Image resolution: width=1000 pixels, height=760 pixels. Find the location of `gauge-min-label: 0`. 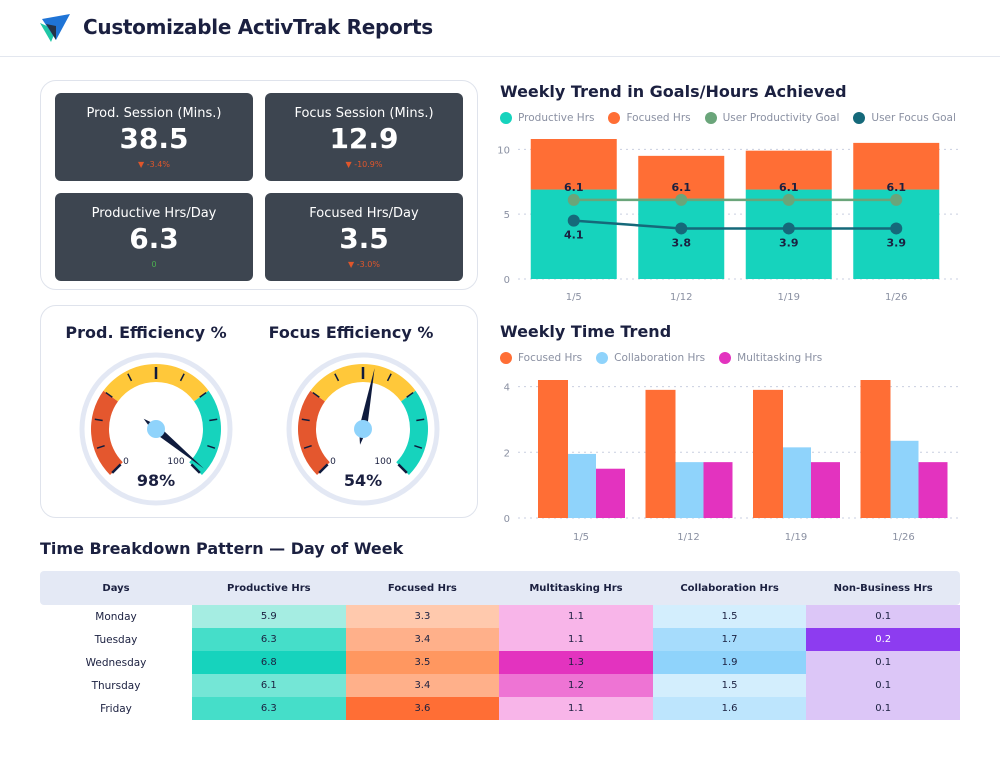

gauge-min-label: 0 is located at coordinates (333, 462).